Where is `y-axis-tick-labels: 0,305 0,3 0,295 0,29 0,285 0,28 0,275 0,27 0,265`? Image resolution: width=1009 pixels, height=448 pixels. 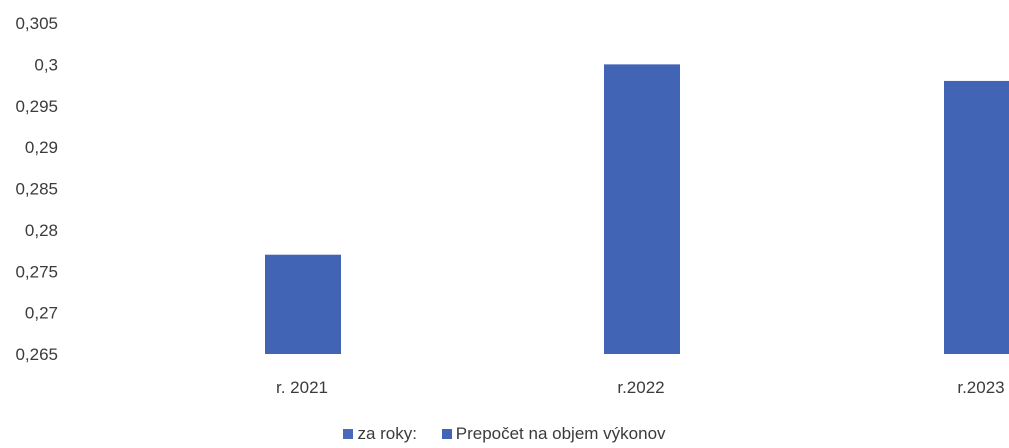
y-axis-tick-labels: 0,305 0,3 0,295 0,29 0,285 0,28 0,275 0,27 0,265 is located at coordinates (36, 189).